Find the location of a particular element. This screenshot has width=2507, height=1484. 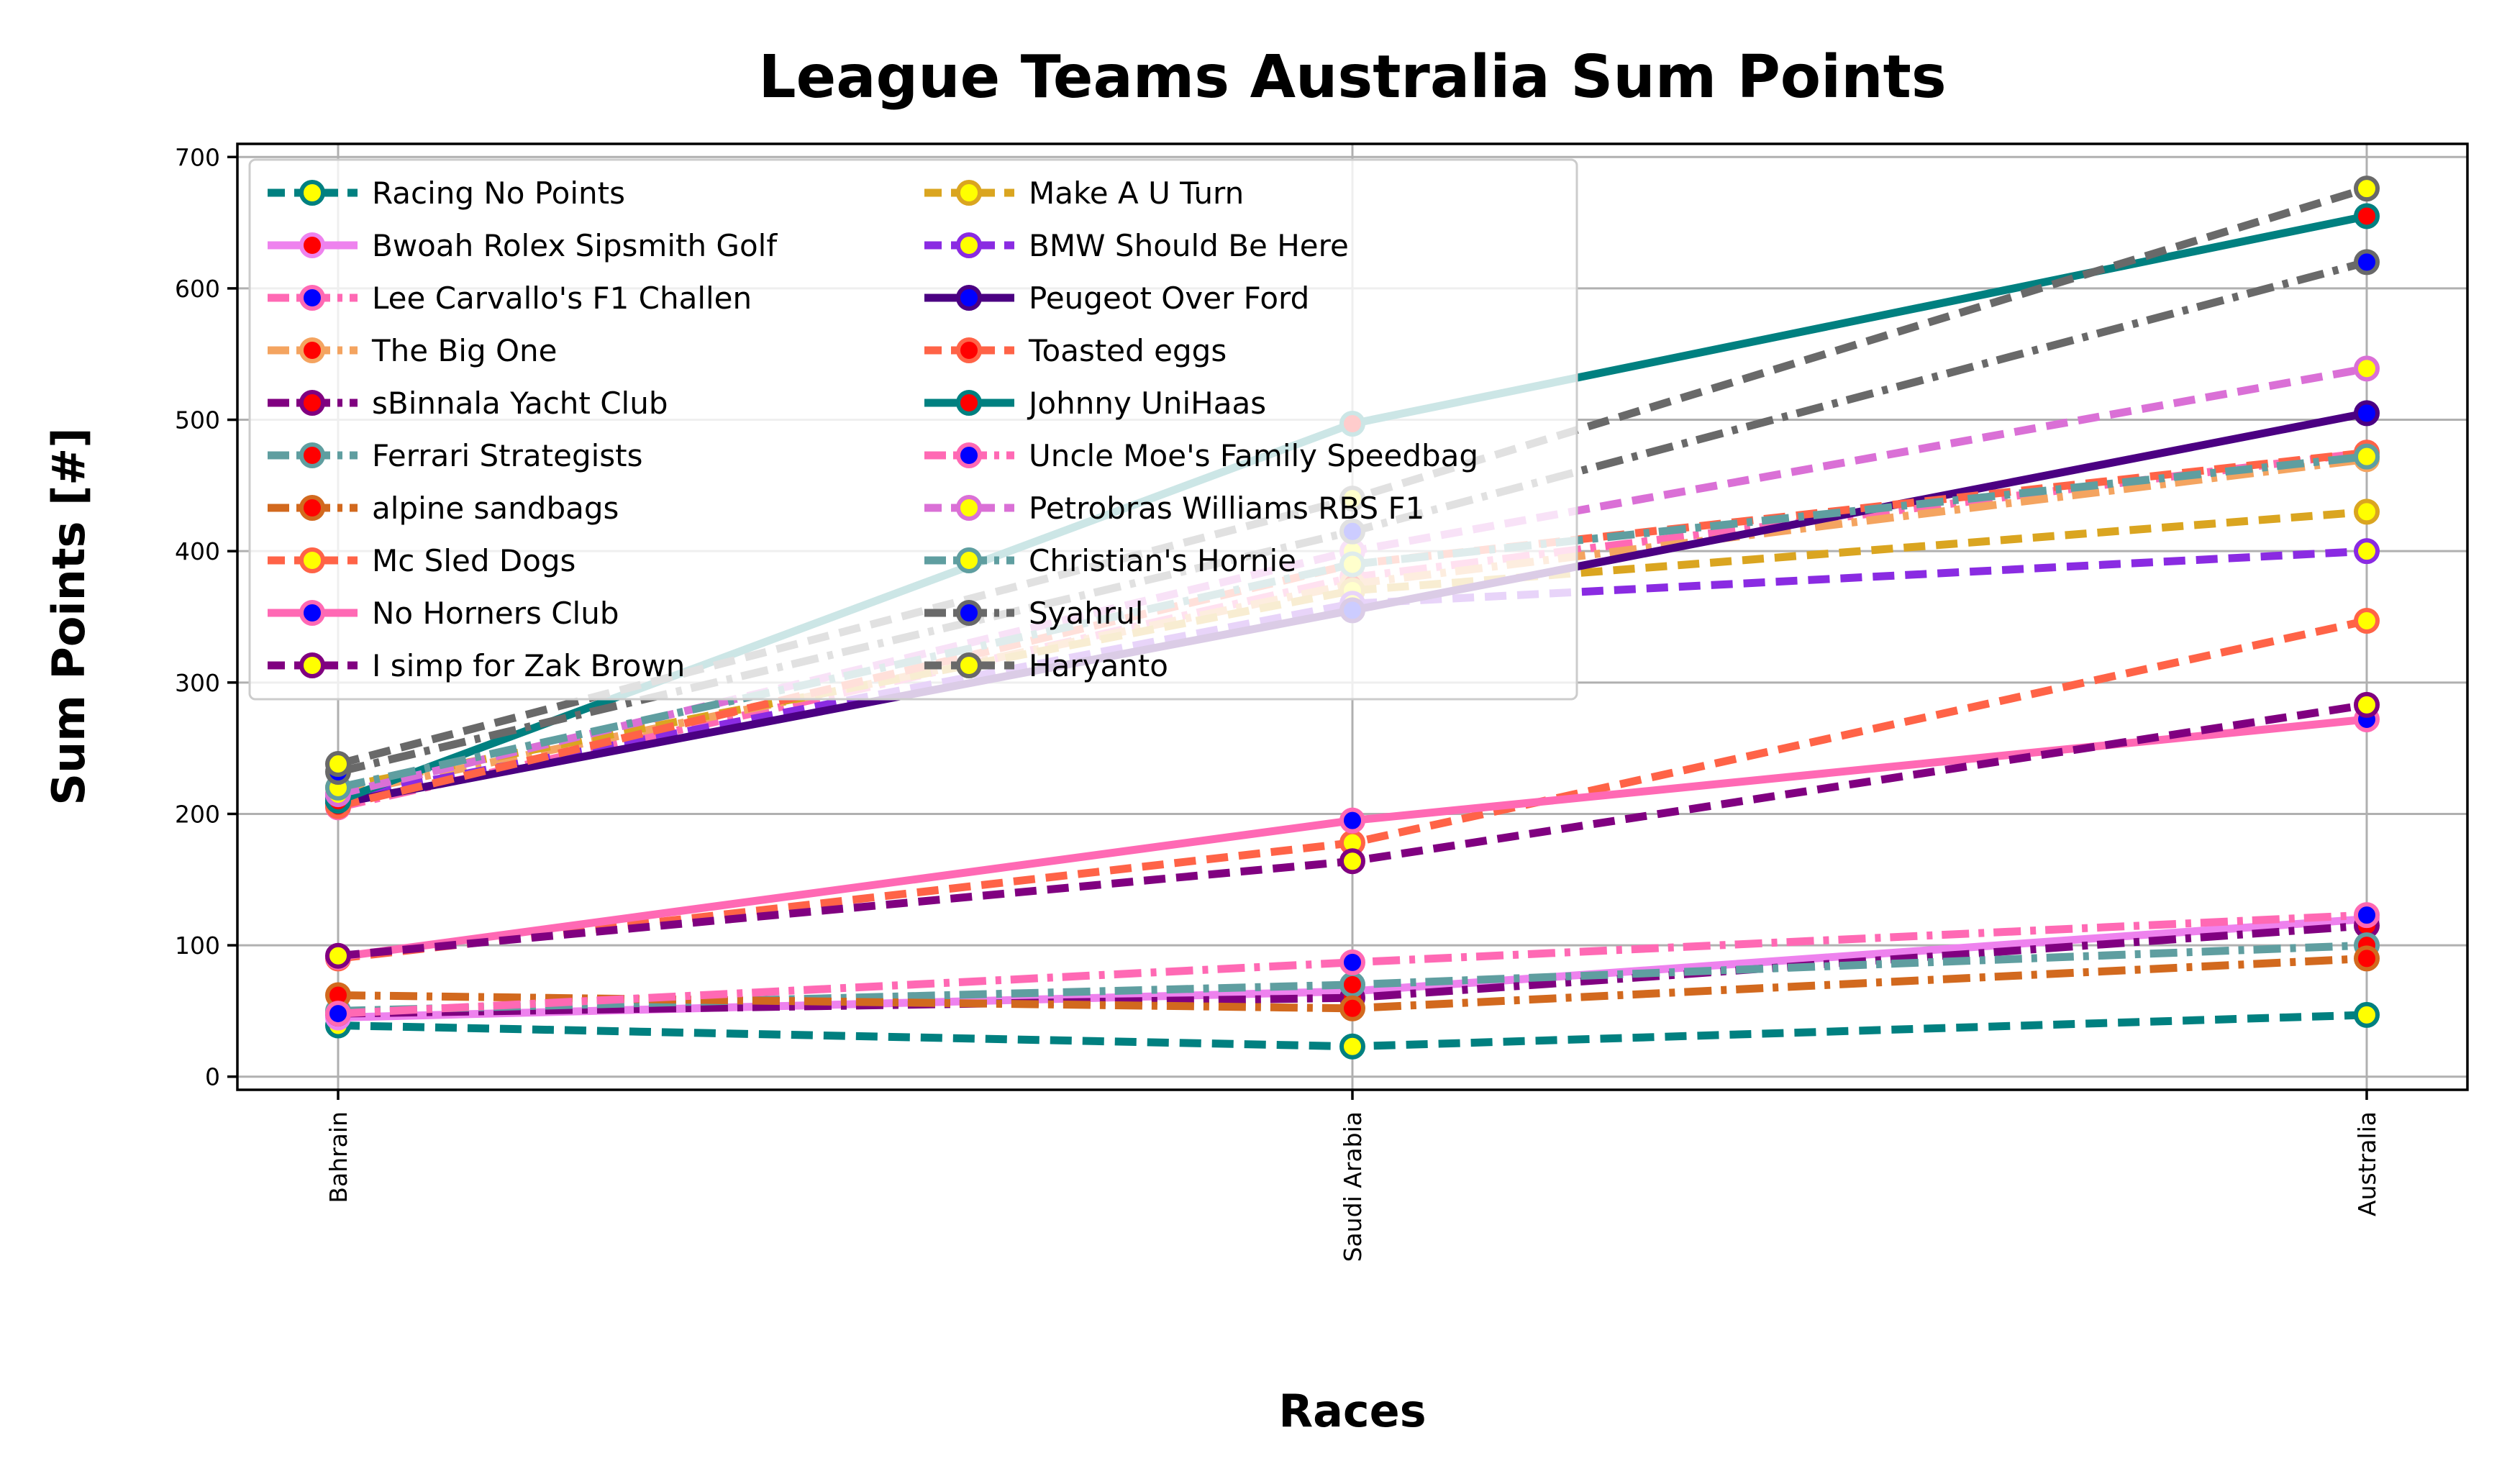

legend-item: Toasted eggs is located at coordinates (1076, 351).